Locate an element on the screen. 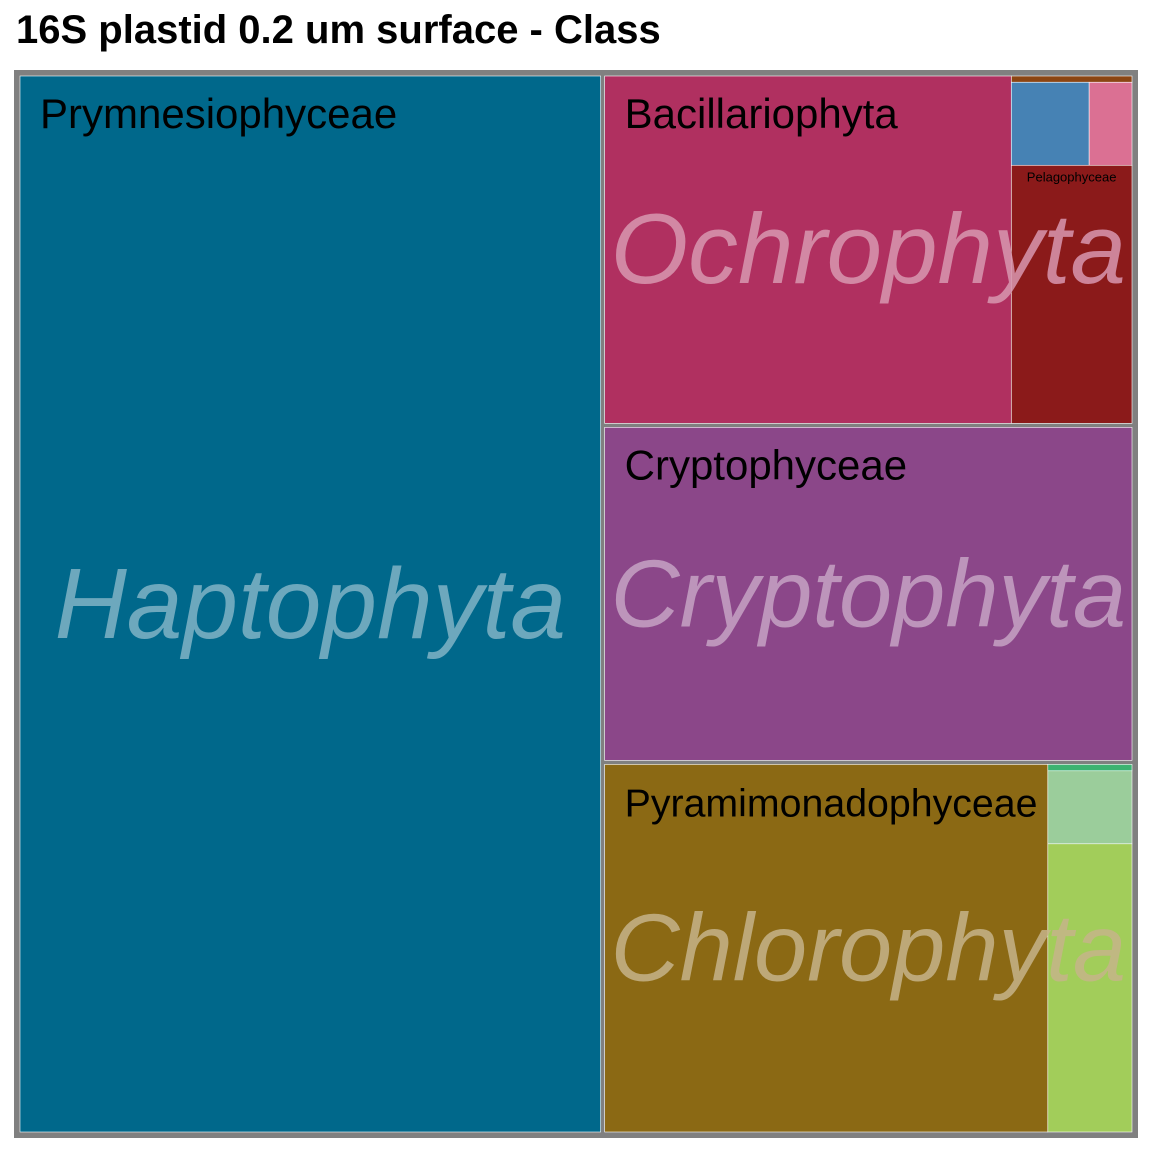 Image resolution: width=1152 pixels, height=1152 pixels. group-label-haptophyta: Haptophyta is located at coordinates (310, 604).